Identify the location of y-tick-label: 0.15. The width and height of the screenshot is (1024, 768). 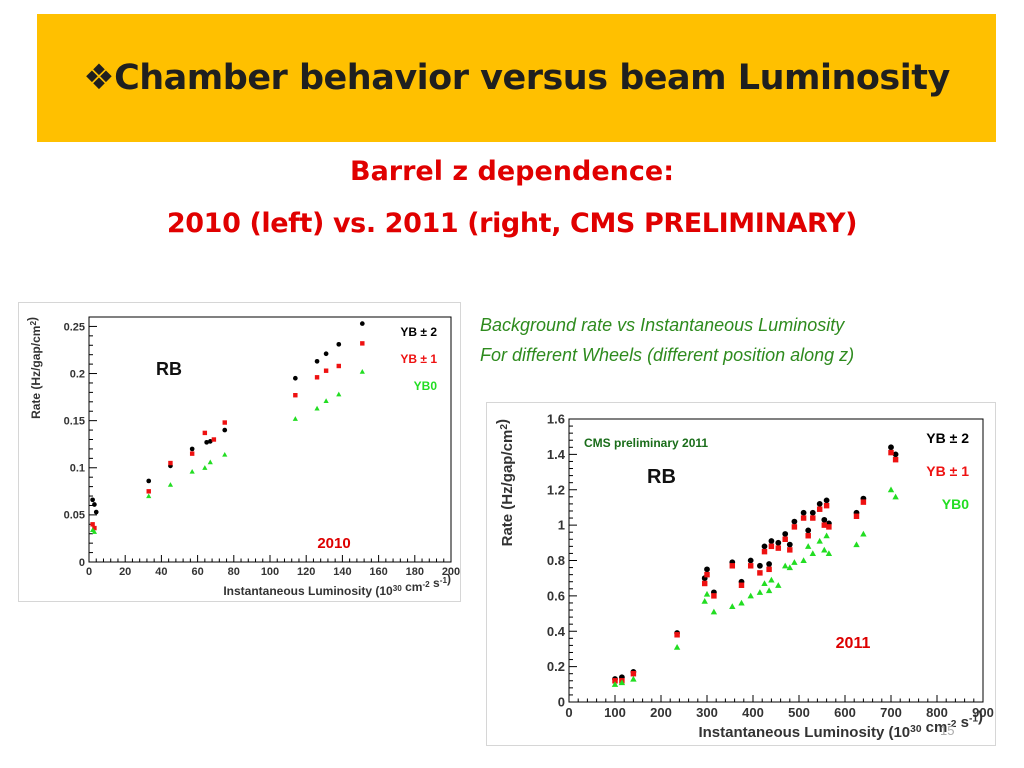
(74, 422).